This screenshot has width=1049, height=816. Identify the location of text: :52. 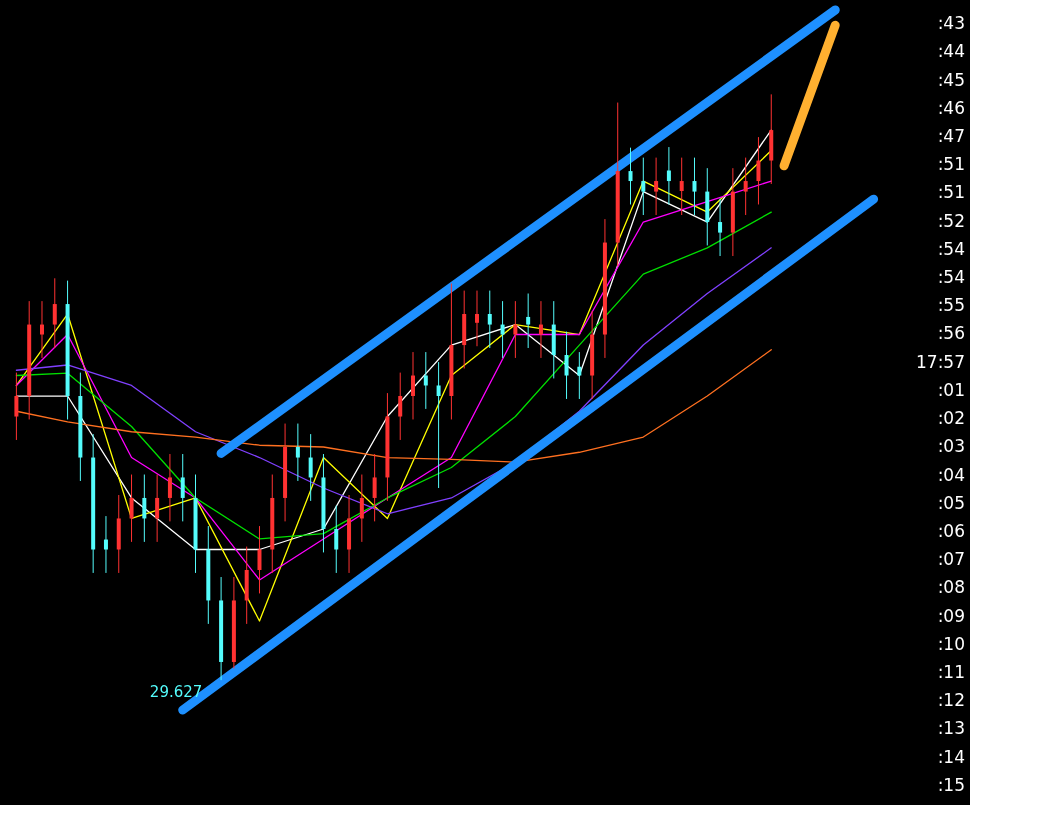
(951, 220).